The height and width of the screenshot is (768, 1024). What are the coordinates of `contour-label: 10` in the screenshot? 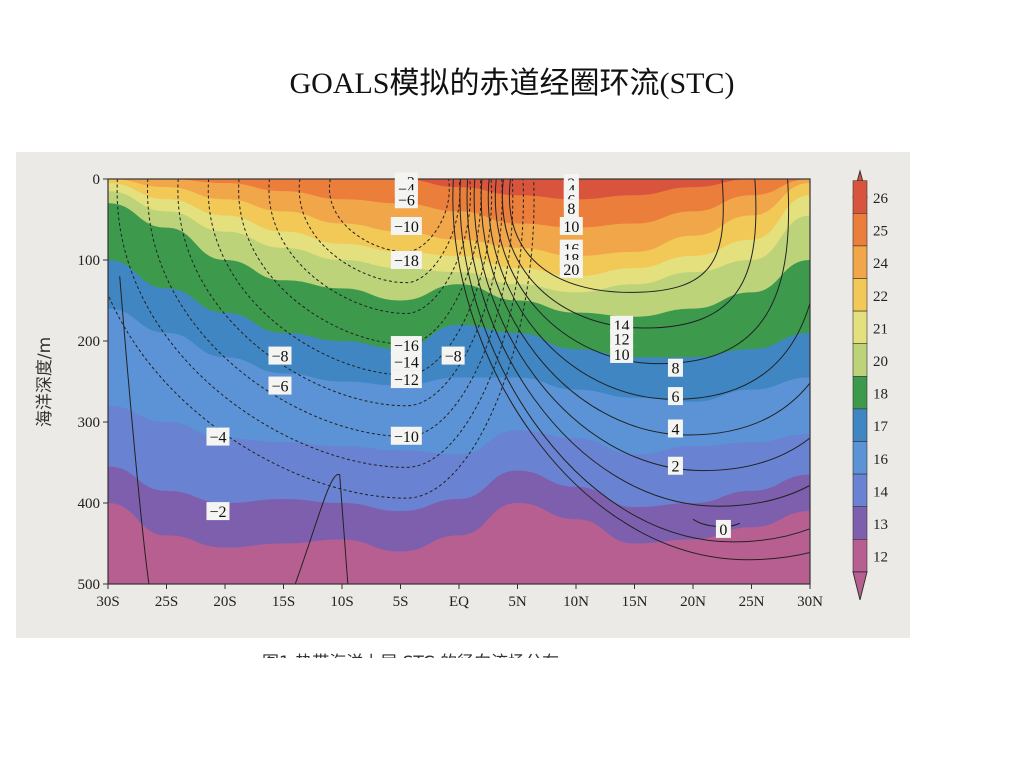 It's located at (622, 355).